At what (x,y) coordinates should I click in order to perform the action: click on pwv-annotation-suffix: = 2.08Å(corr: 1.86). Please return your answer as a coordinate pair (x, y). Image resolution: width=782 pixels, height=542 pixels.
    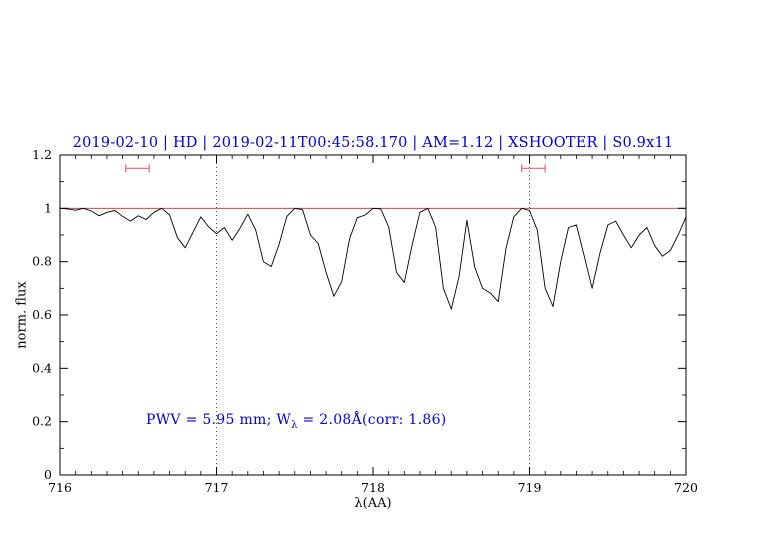
    Looking at the image, I should click on (372, 420).